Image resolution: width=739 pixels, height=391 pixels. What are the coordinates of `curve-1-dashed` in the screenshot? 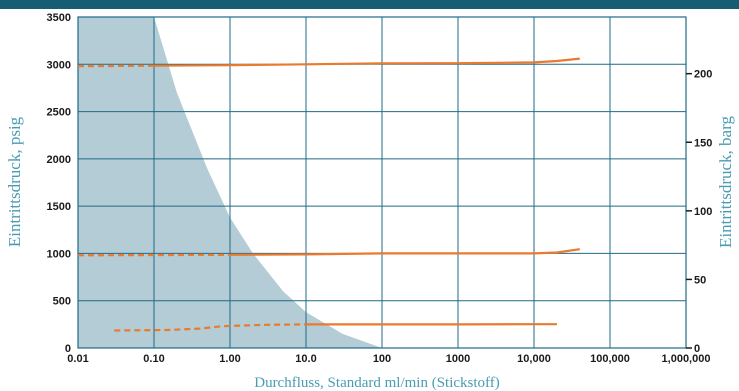 It's located at (116, 66).